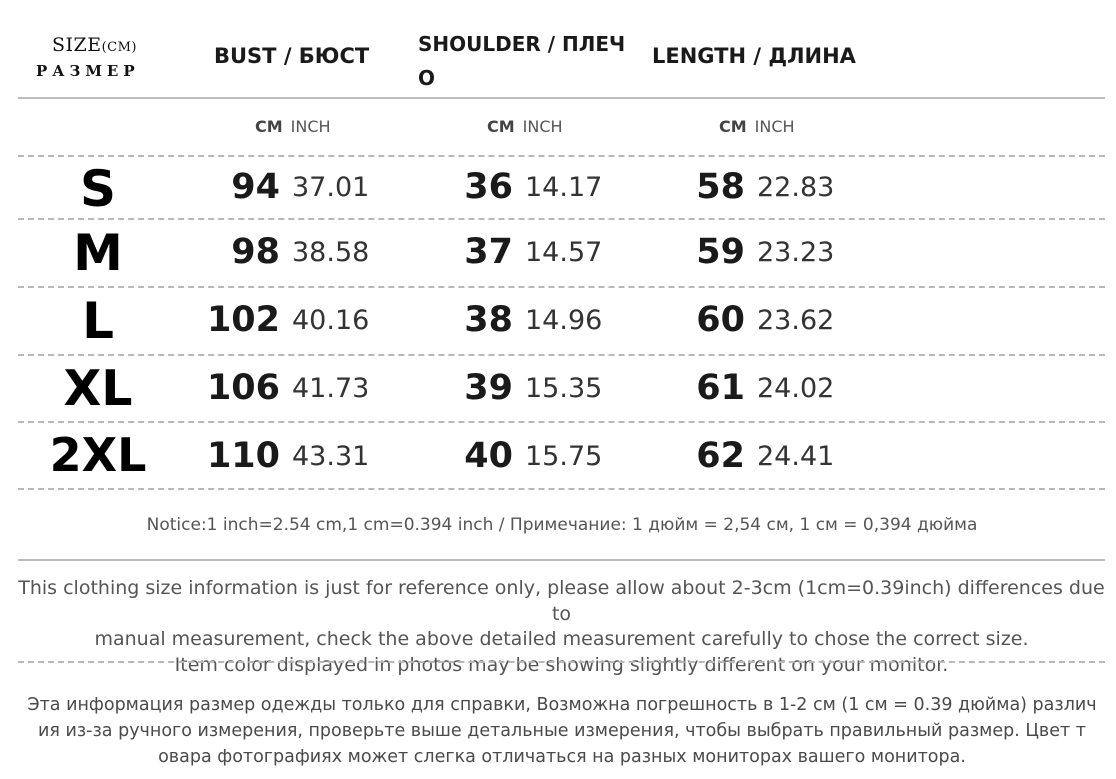 This screenshot has height=779, width=1116. What do you see at coordinates (720, 252) in the screenshot?
I see `length-cm-value: 59` at bounding box center [720, 252].